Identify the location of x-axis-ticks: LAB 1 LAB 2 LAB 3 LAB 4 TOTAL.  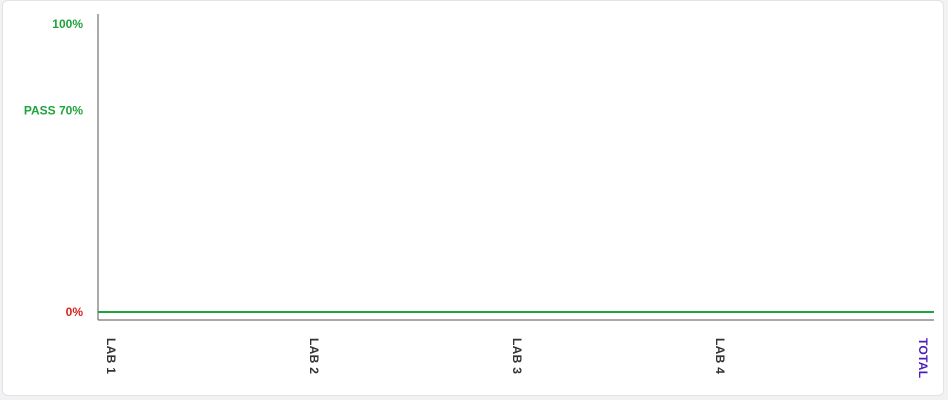
(517, 358).